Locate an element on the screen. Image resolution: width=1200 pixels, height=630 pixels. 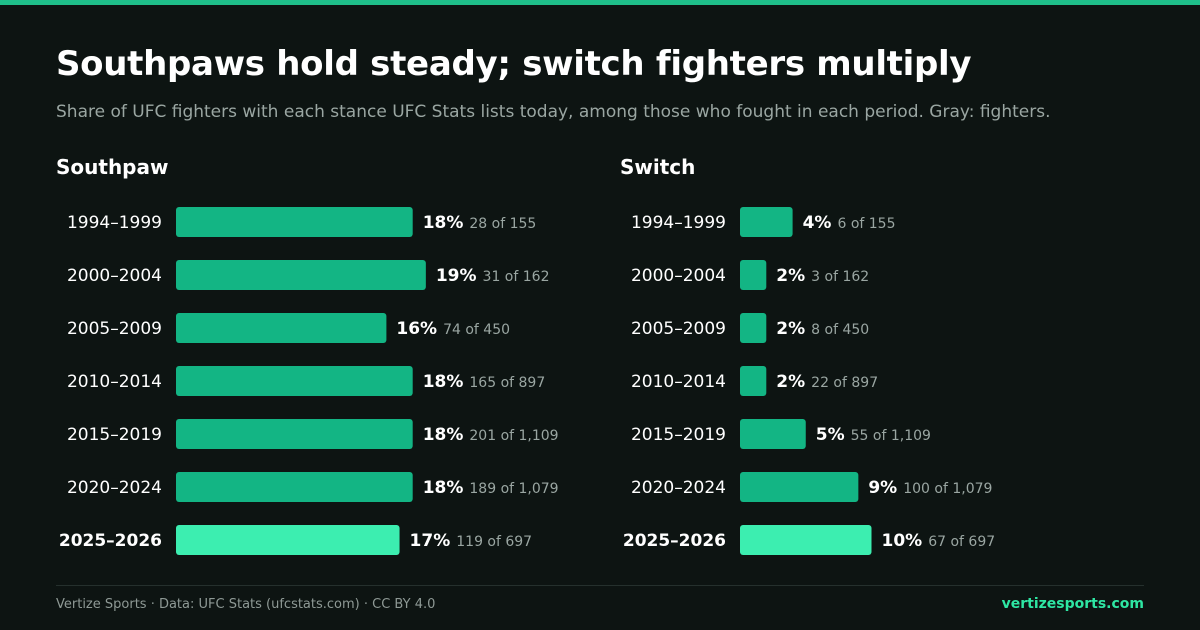
footer-divider is located at coordinates (600, 585).